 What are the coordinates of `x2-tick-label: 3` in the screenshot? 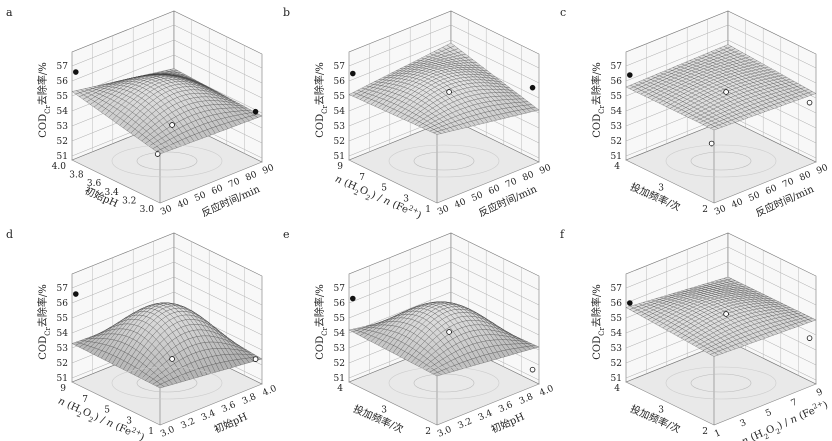 It's located at (744, 424).